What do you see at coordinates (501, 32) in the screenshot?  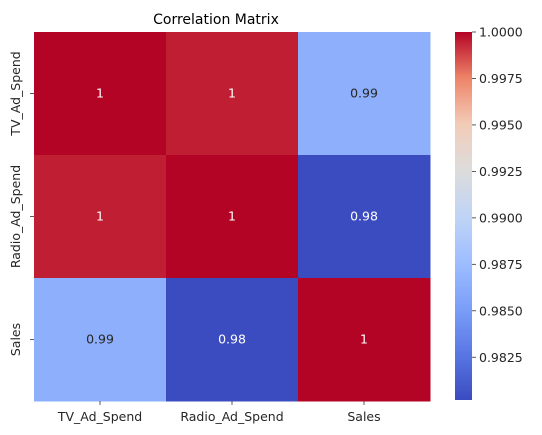 I see `colorbar-tick-label: 1.0000` at bounding box center [501, 32].